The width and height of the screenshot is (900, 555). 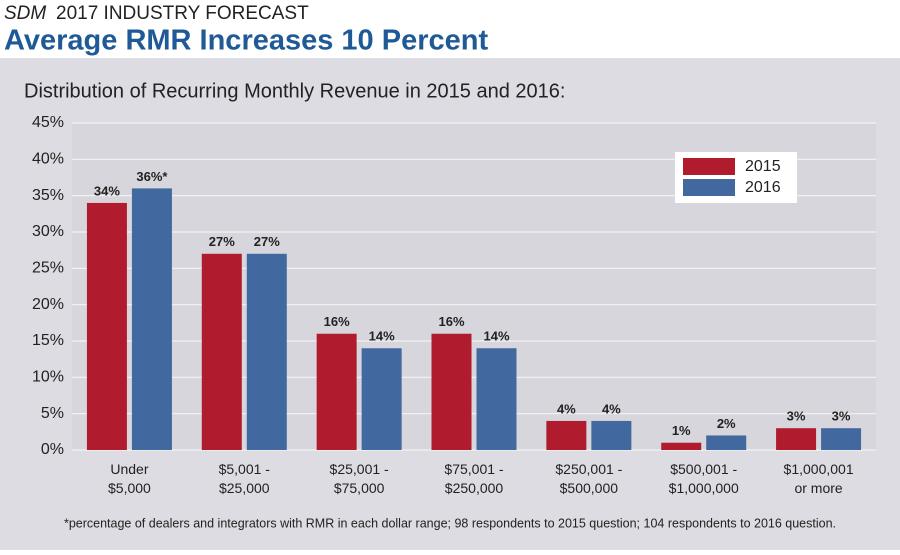 What do you see at coordinates (726, 423) in the screenshot?
I see `value-label: 2%` at bounding box center [726, 423].